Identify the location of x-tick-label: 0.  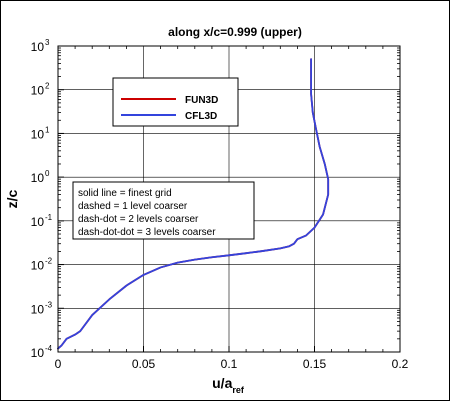
(58, 364).